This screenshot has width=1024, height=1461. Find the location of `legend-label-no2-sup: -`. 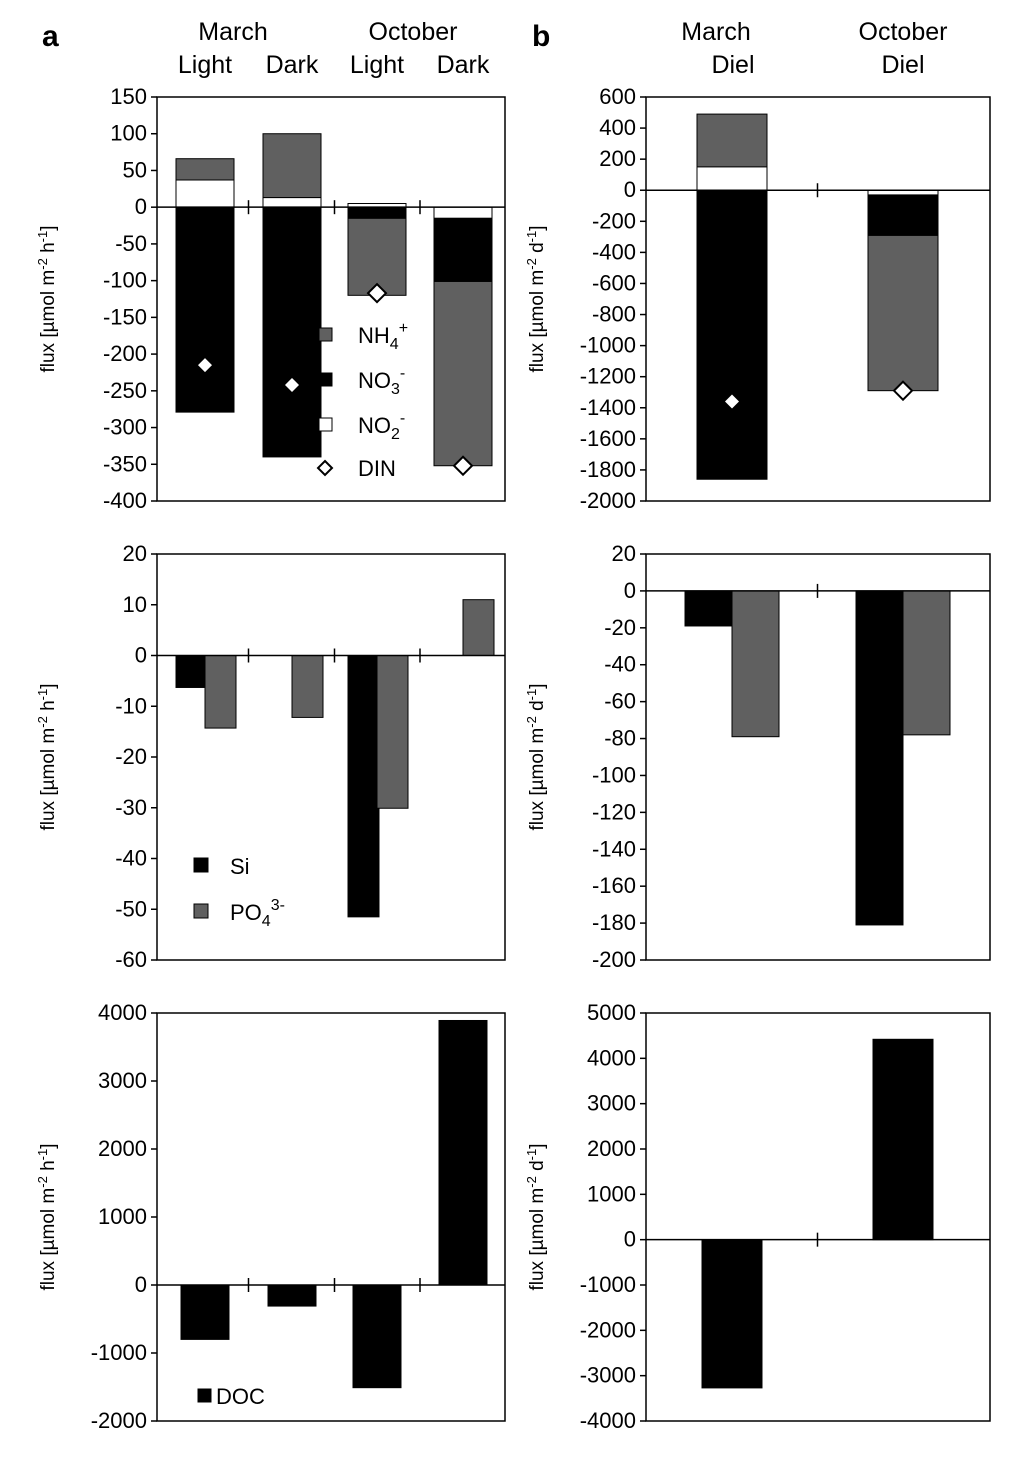

legend-label-no2-sup: - is located at coordinates (402, 418).